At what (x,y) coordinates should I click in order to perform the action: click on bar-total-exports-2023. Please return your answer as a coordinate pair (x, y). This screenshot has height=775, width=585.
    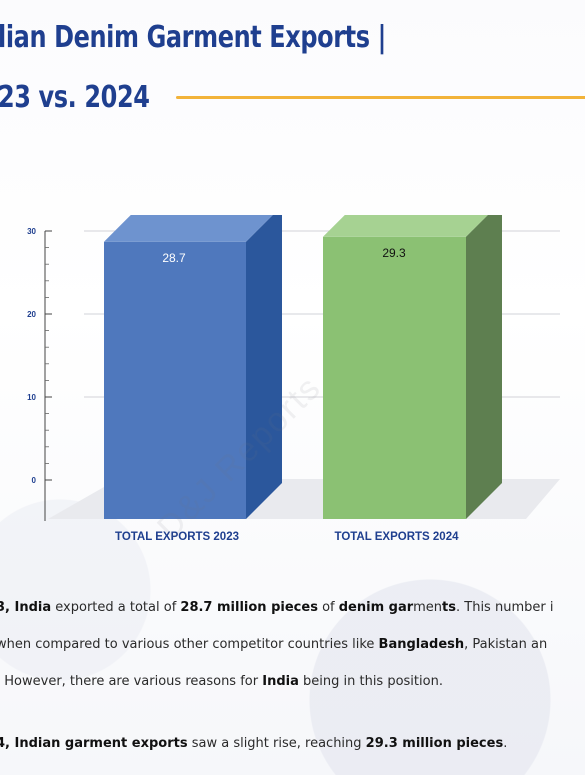
    Looking at the image, I should click on (175, 380).